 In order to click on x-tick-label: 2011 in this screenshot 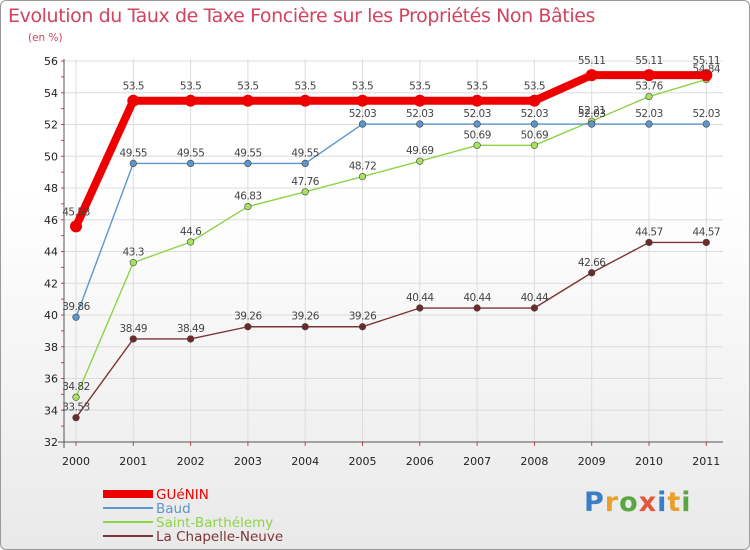, I will do `click(706, 461)`.